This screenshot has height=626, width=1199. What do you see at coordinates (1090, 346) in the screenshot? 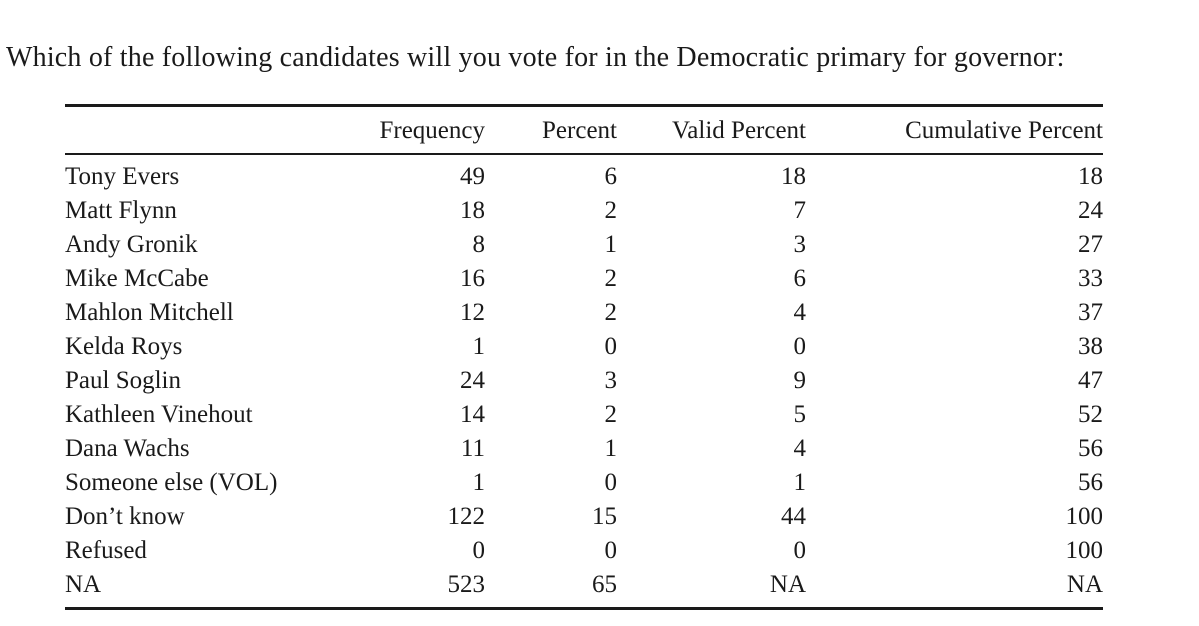
I see `cell-cumulative-percent: 38` at bounding box center [1090, 346].